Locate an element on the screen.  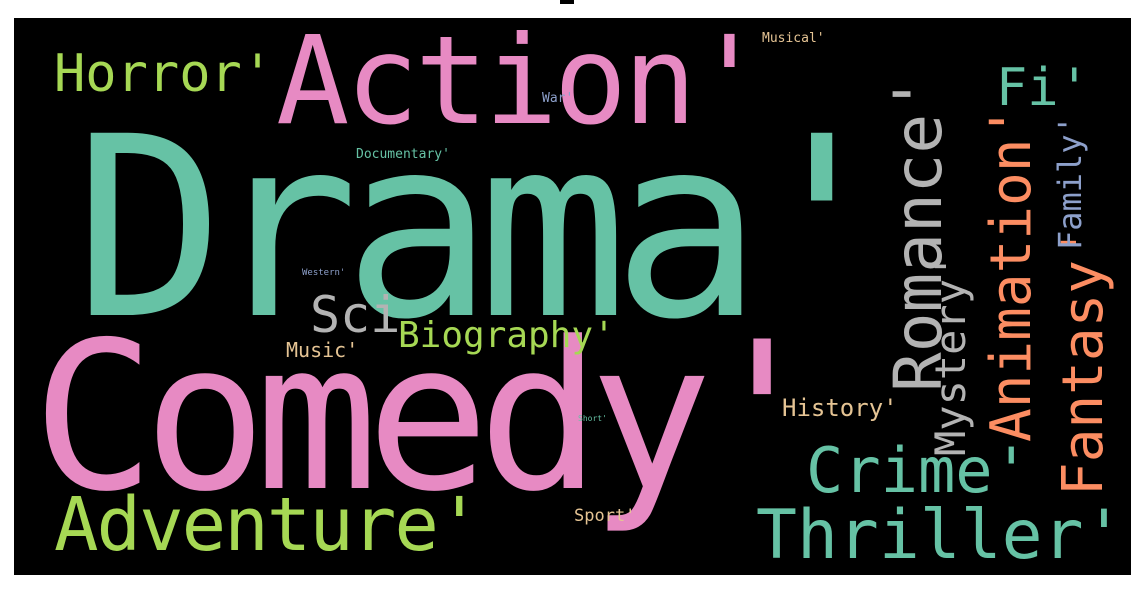
word-fi: Fi' is located at coordinates (1043, 88).